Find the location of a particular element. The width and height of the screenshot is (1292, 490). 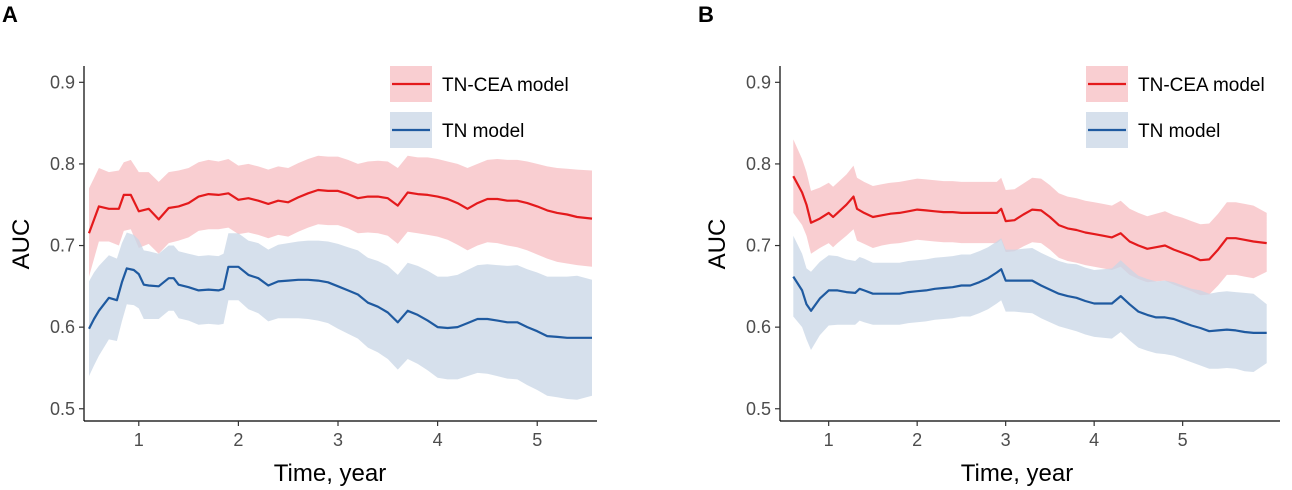

panel-a-x-tick-label: 2 is located at coordinates (238, 440).